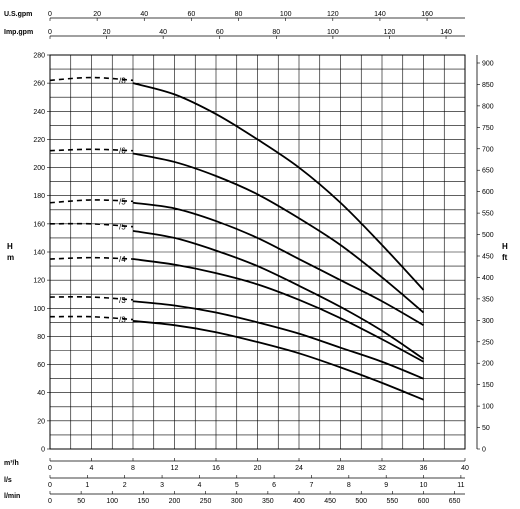  I want to click on bottom-tick-label: 40, so click(465, 468).